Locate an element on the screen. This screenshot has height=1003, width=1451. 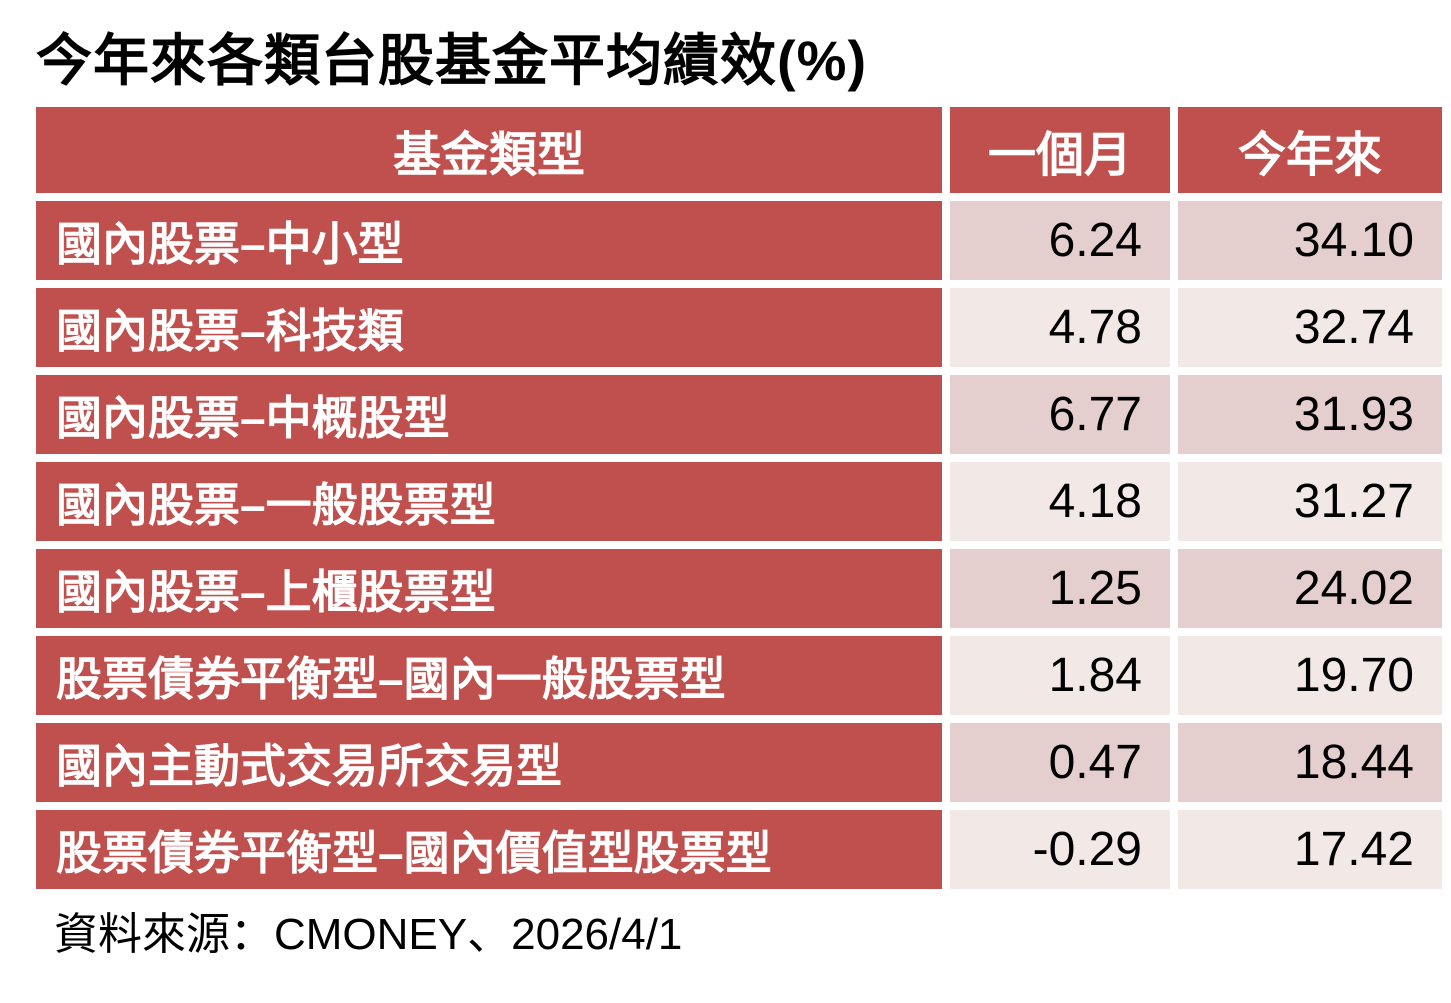
fund-type-cell: 國內股票–科技類 is located at coordinates (489, 327).